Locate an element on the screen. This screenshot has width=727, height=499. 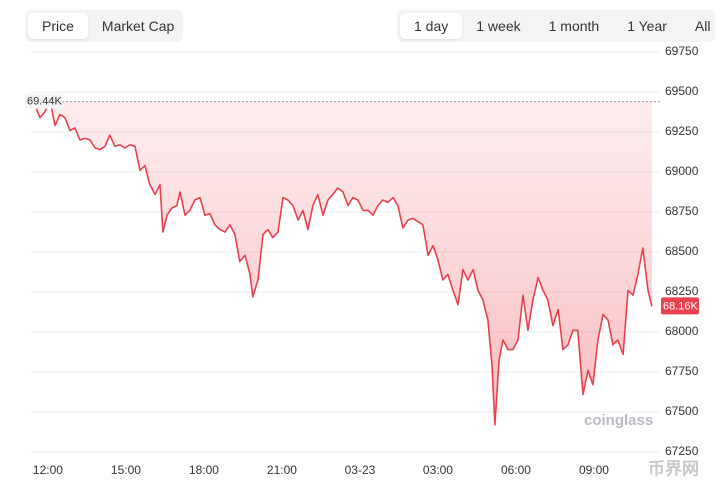
x-tick-label: 09:00 is located at coordinates (594, 470).